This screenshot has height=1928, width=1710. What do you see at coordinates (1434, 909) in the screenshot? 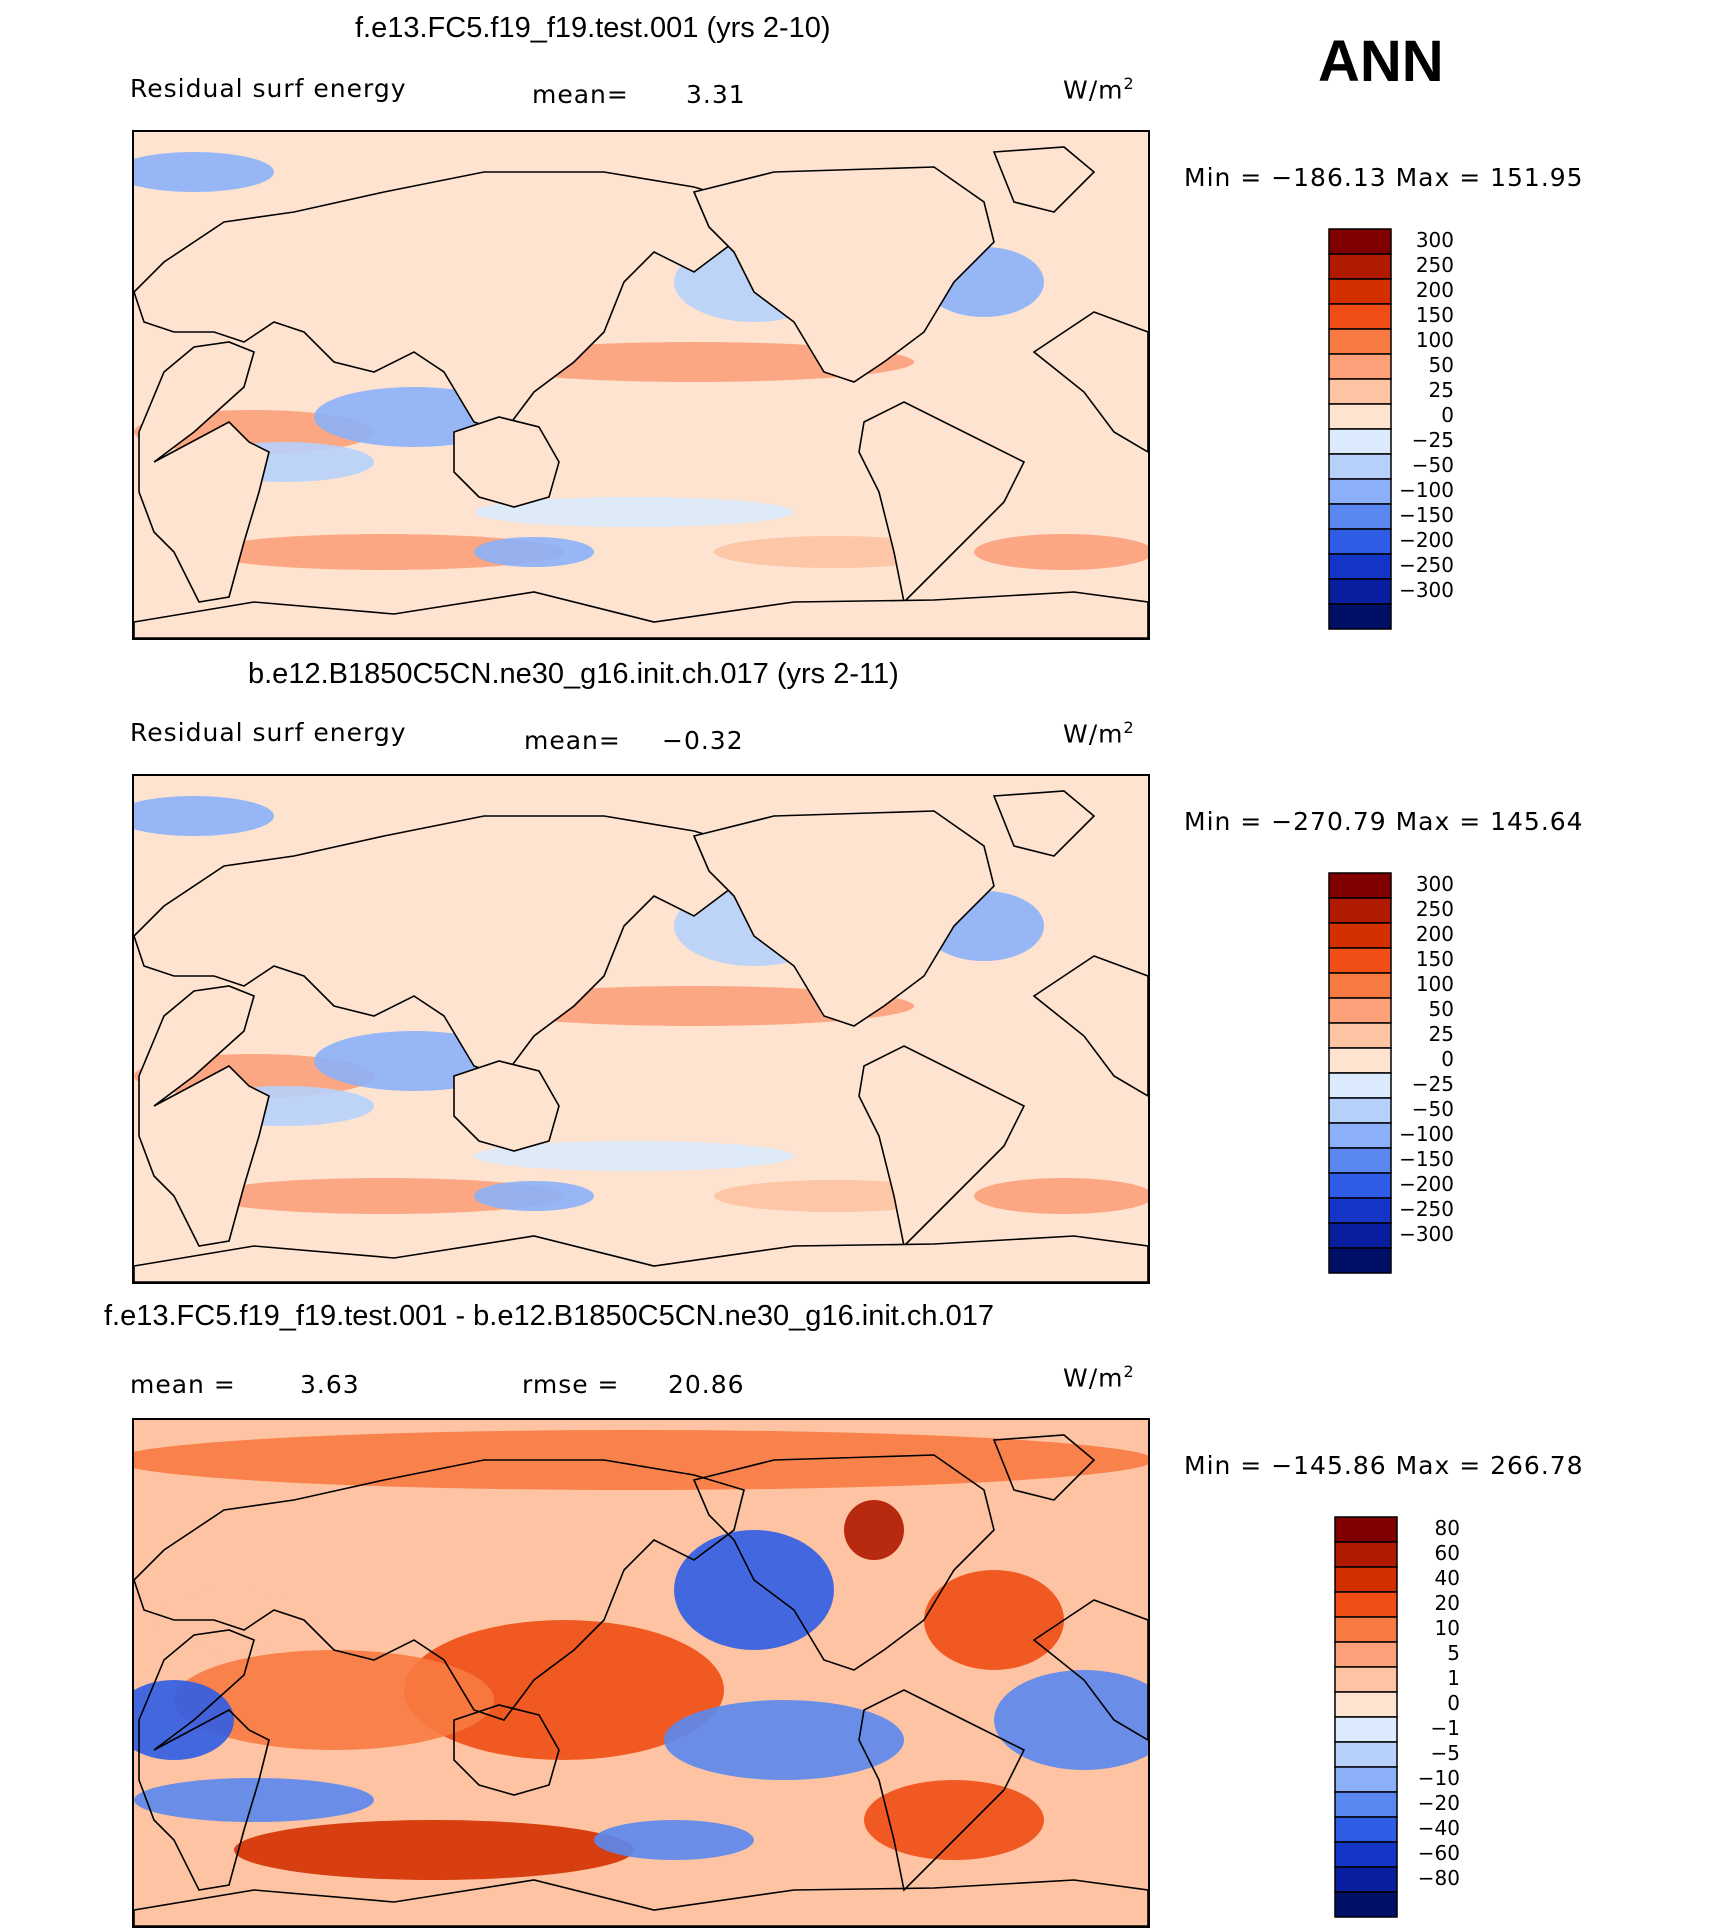
I see `colorbar-tick-label: 250` at bounding box center [1434, 909].